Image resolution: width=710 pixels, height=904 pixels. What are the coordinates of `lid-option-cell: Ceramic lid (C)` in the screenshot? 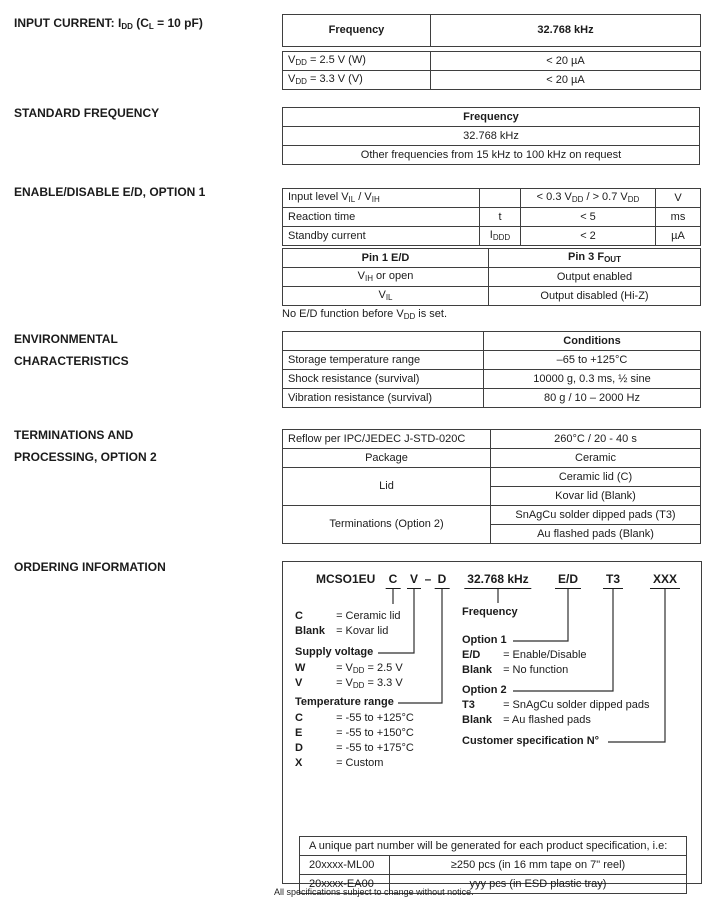 It's located at (595, 477).